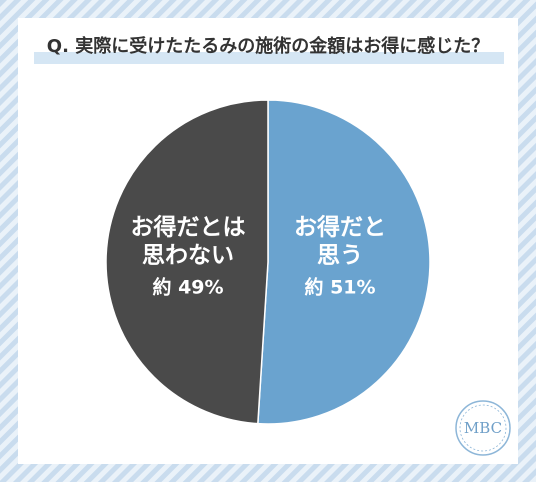  I want to click on value-label: 約 49%, so click(187, 287).